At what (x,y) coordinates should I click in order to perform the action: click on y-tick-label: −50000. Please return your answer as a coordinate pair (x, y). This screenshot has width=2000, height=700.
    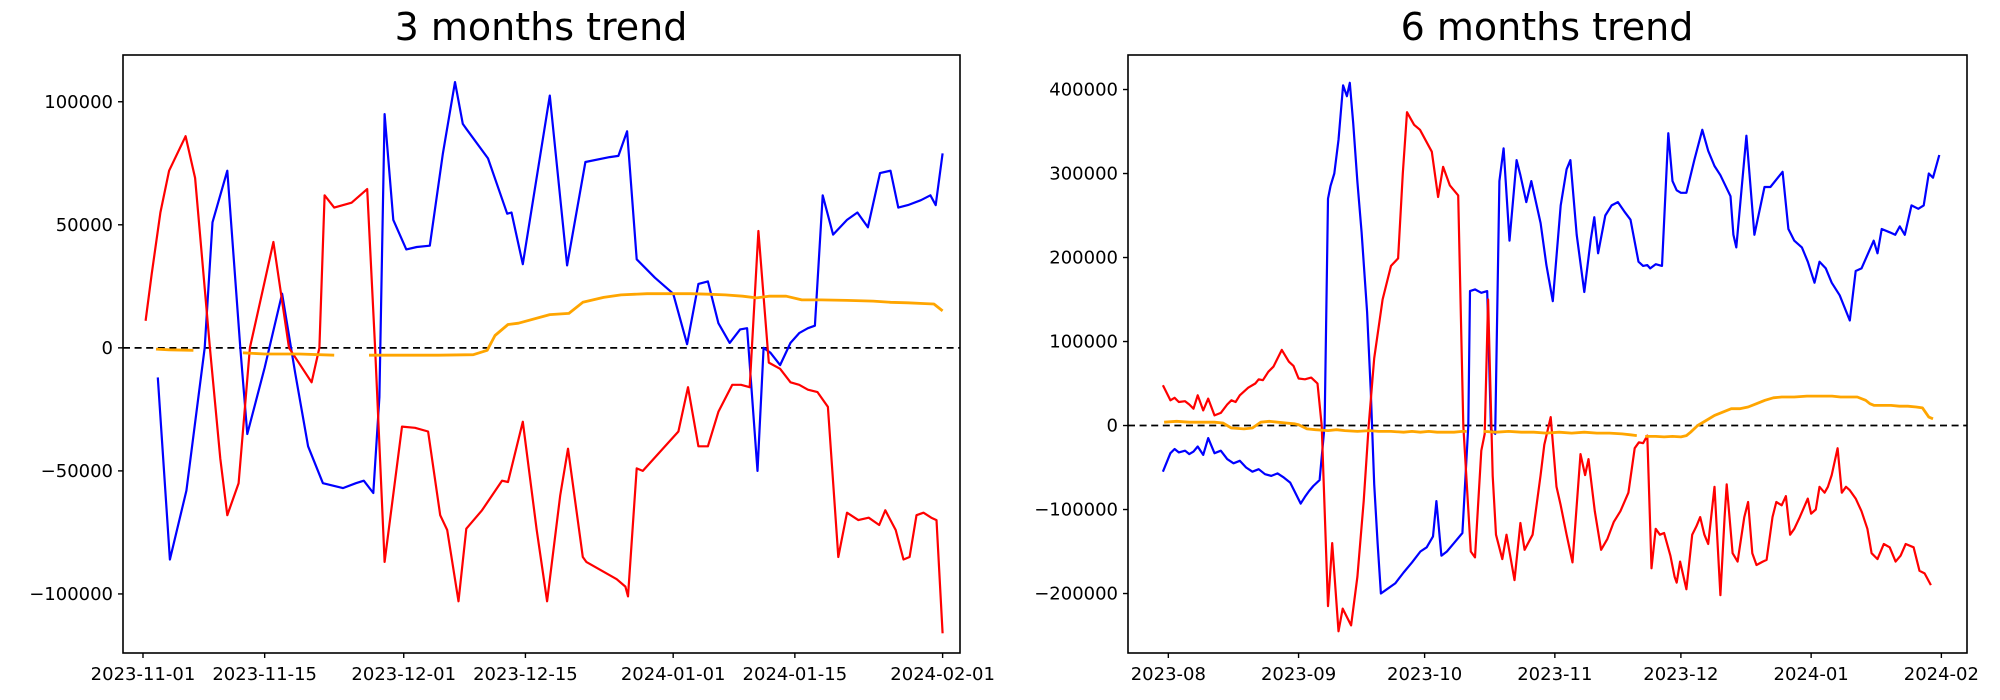
    Looking at the image, I should click on (77, 471).